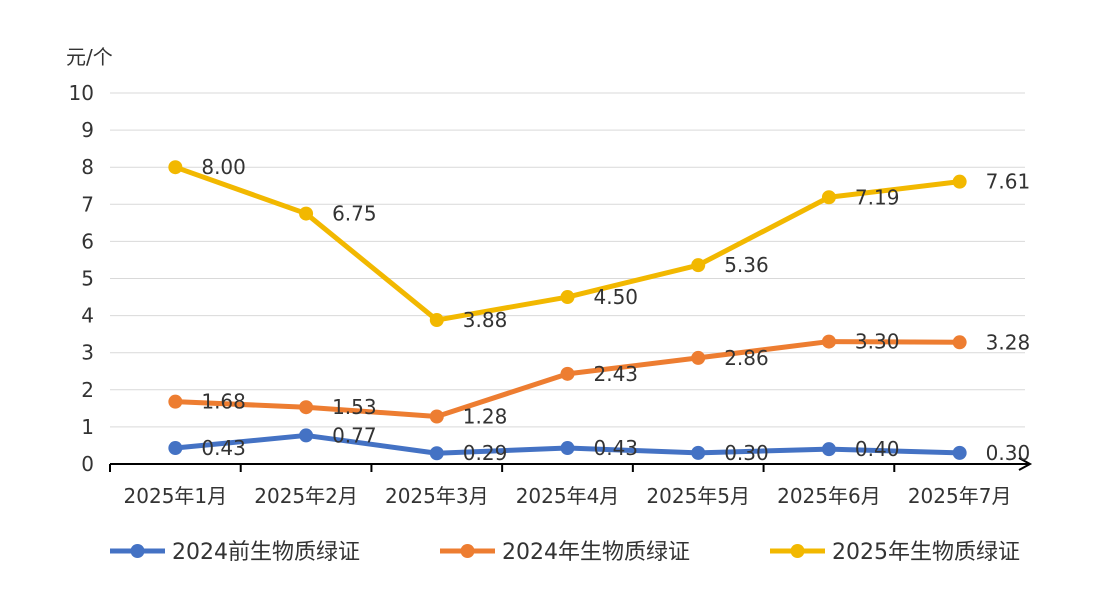  Describe the element at coordinates (176, 496) in the screenshot. I see `x-tick-label: 2025年1月` at that location.